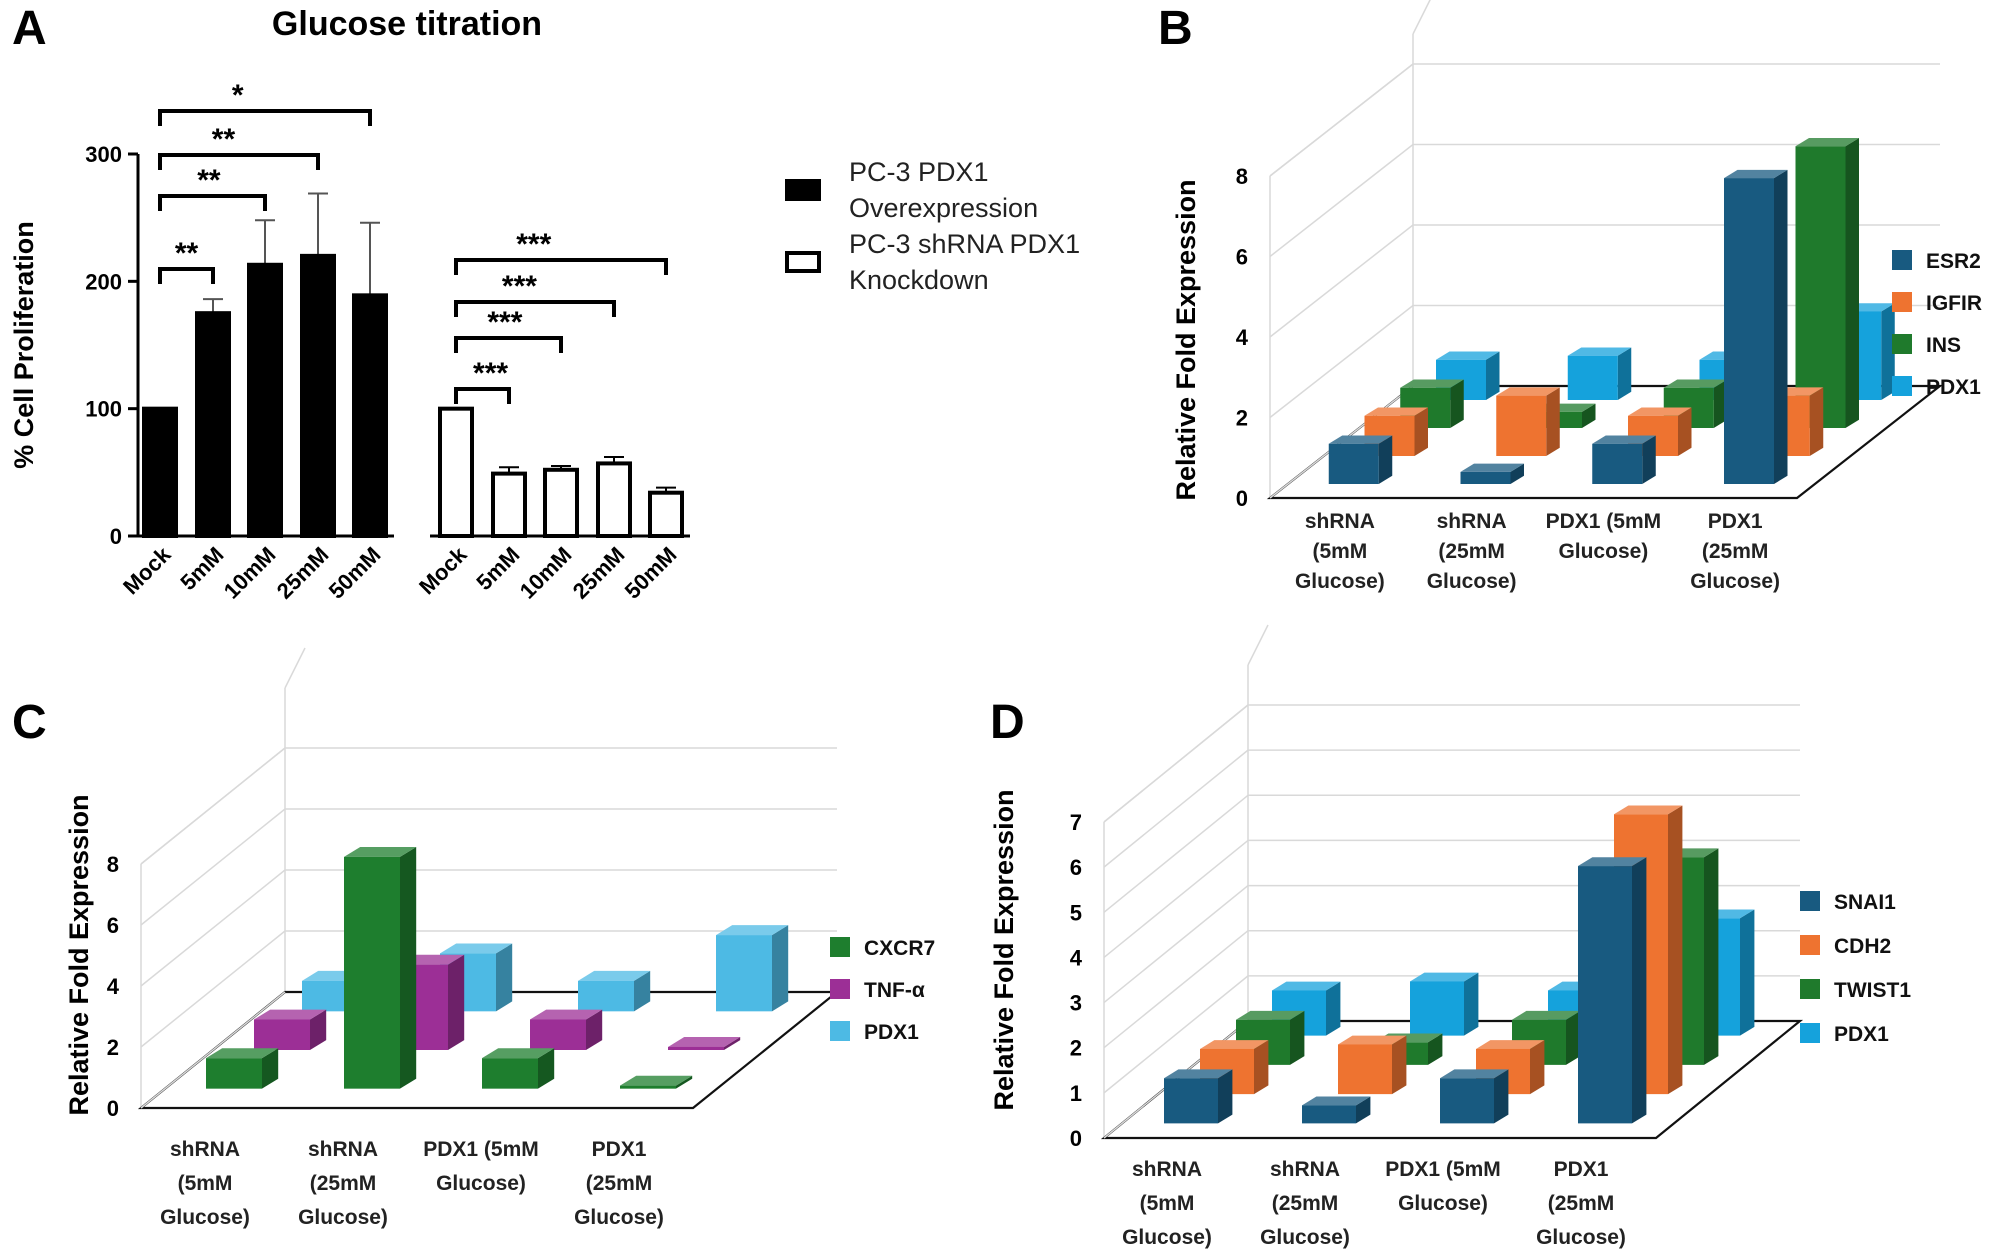  What do you see at coordinates (29, 722) in the screenshot?
I see `panel-label-c: C` at bounding box center [29, 722].